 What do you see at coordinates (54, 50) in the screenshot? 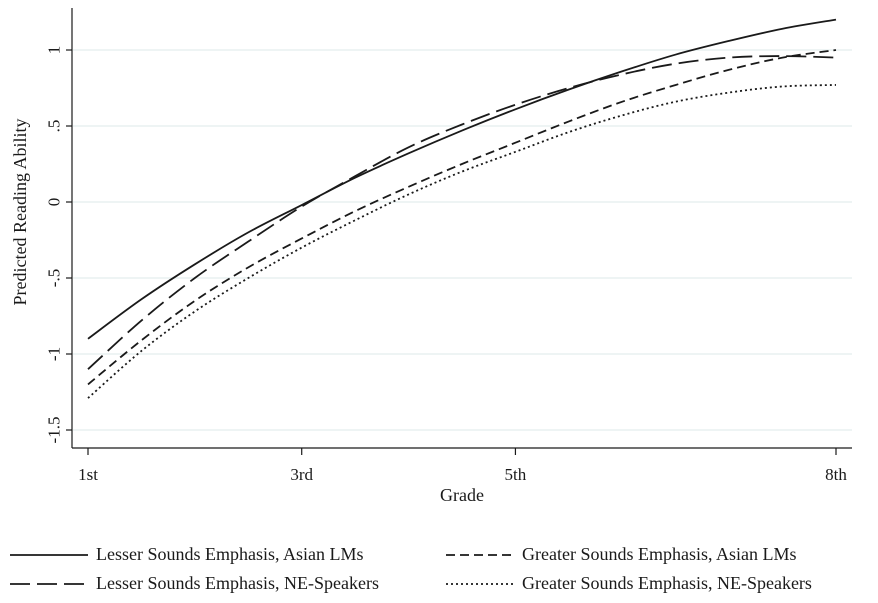
I see `y-tick-label: 1` at bounding box center [54, 50].